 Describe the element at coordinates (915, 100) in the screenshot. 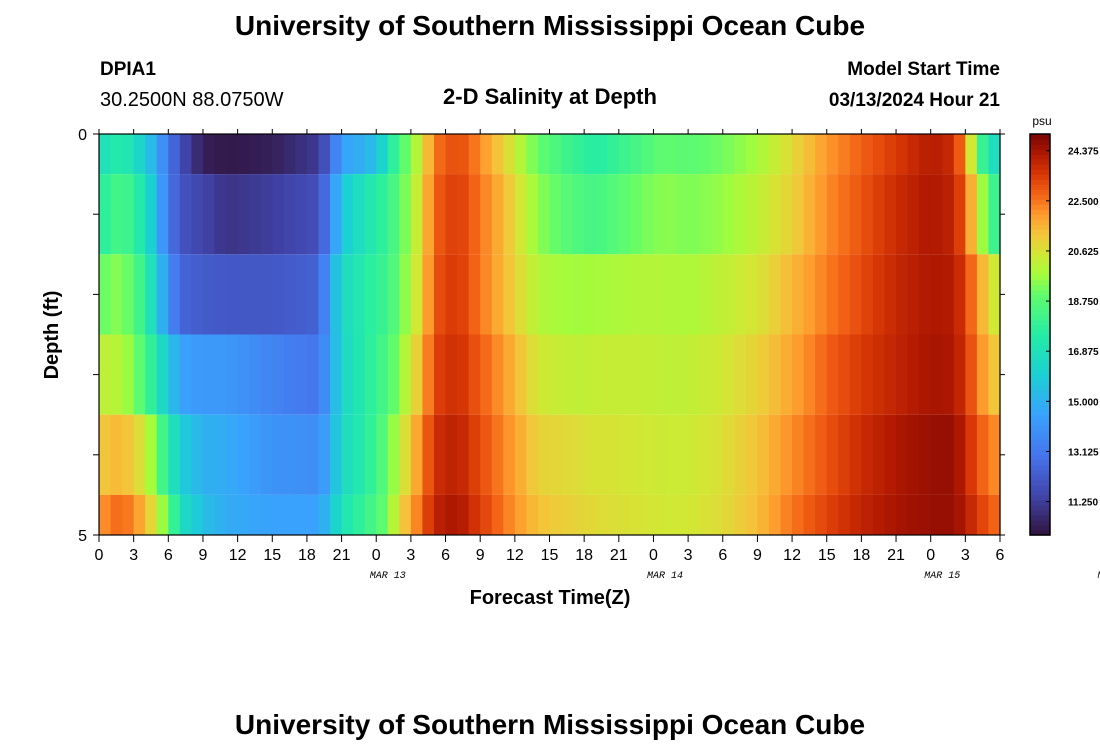

I see `model-start-value: 03/13/2024 Hour 21` at that location.